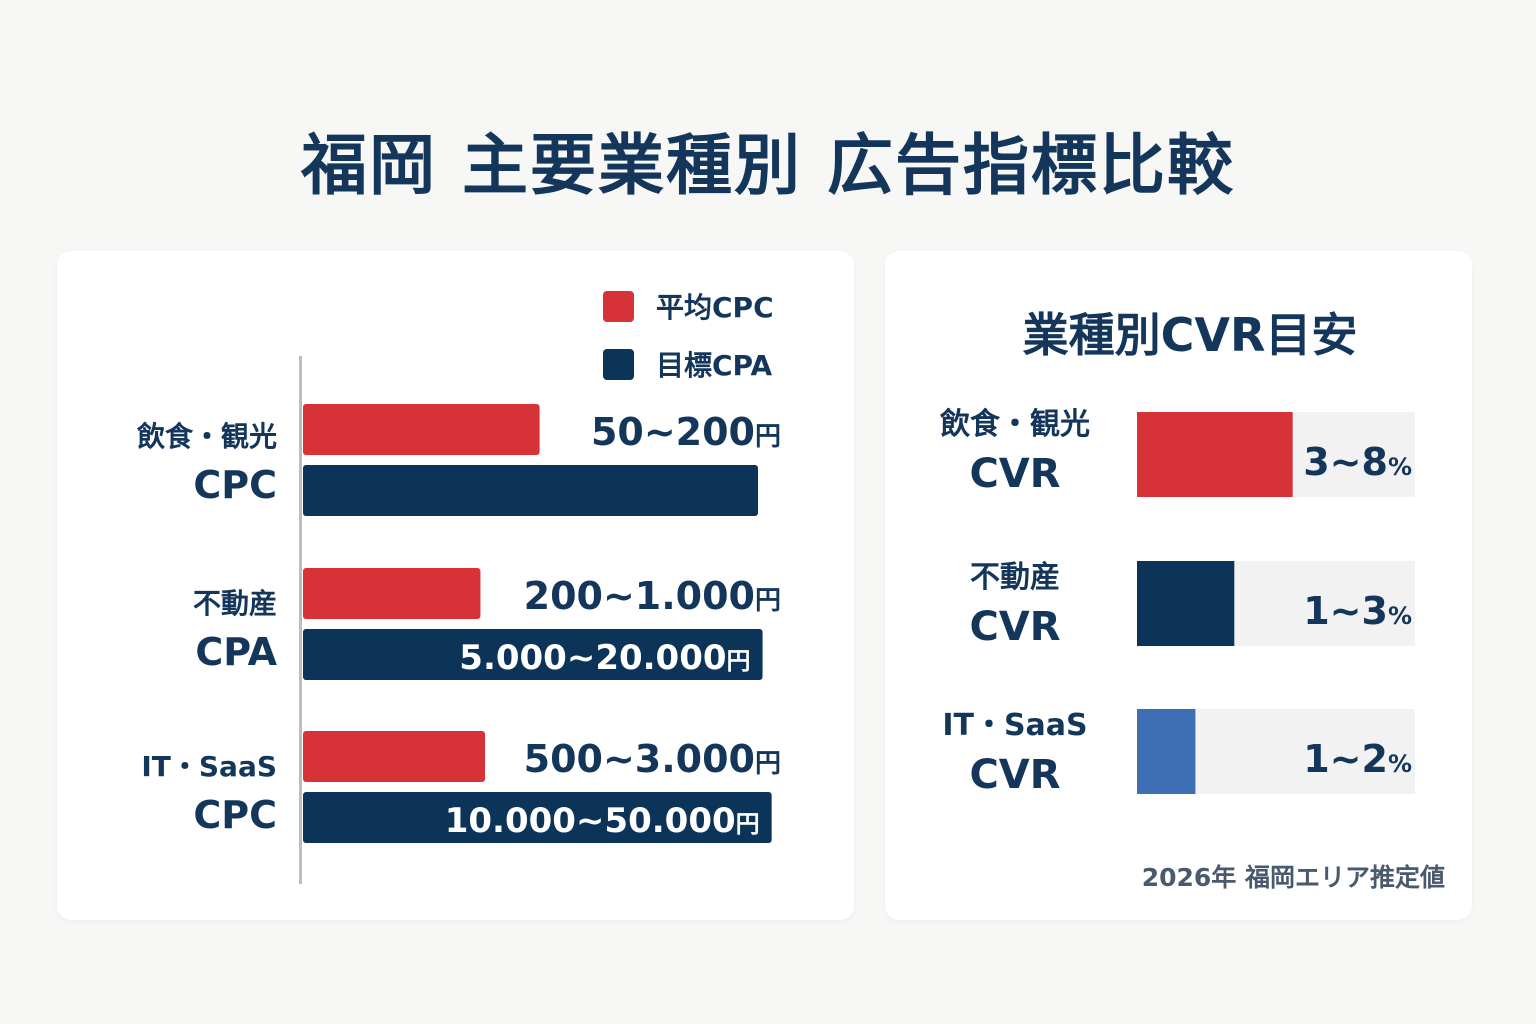 The image size is (1536, 1024). Describe the element at coordinates (206, 436) in the screenshot. I see `category-name: 飲食・観光` at that location.